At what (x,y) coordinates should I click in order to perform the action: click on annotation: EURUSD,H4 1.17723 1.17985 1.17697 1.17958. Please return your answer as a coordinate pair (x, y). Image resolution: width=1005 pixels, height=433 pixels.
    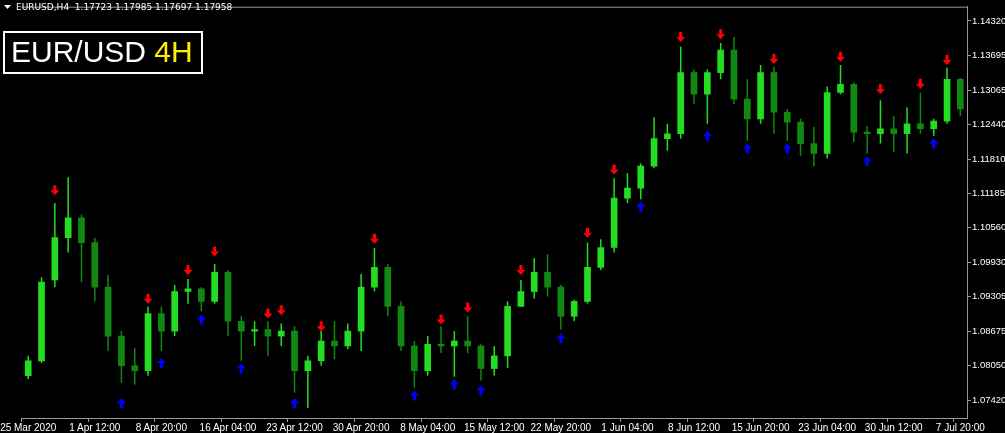
    Looking at the image, I should click on (124, 7).